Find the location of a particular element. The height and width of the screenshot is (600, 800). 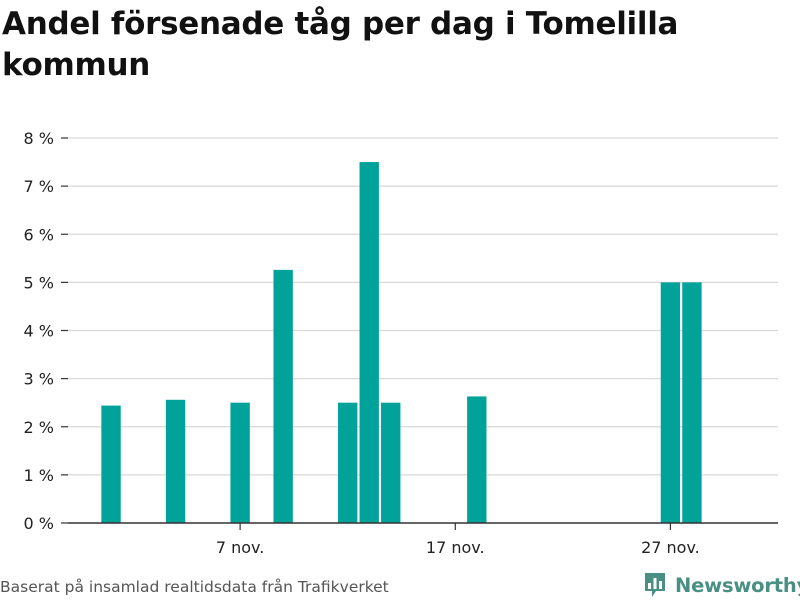

y-tick-label: 7 % is located at coordinates (39, 186).